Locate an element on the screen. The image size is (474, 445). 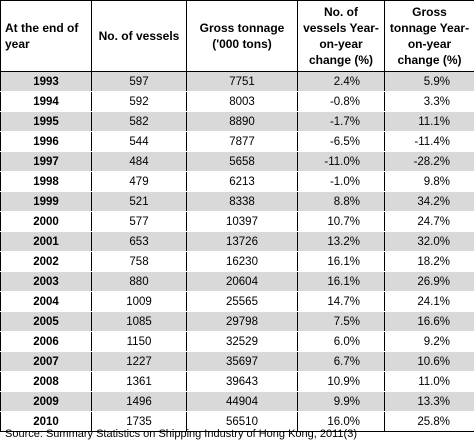
cell-vessels: 1009 is located at coordinates (139, 301).